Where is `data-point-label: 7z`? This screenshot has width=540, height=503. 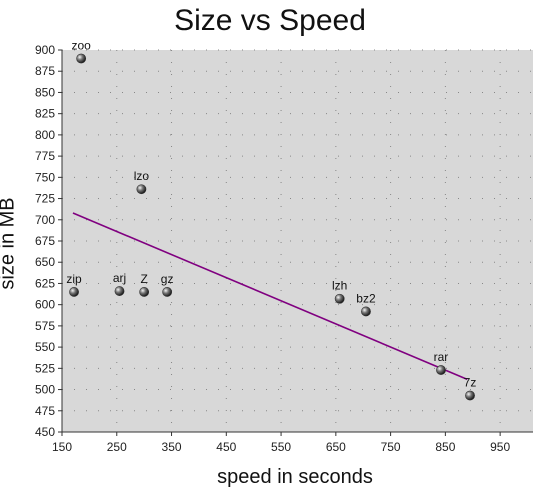 data-point-label: 7z is located at coordinates (470, 382).